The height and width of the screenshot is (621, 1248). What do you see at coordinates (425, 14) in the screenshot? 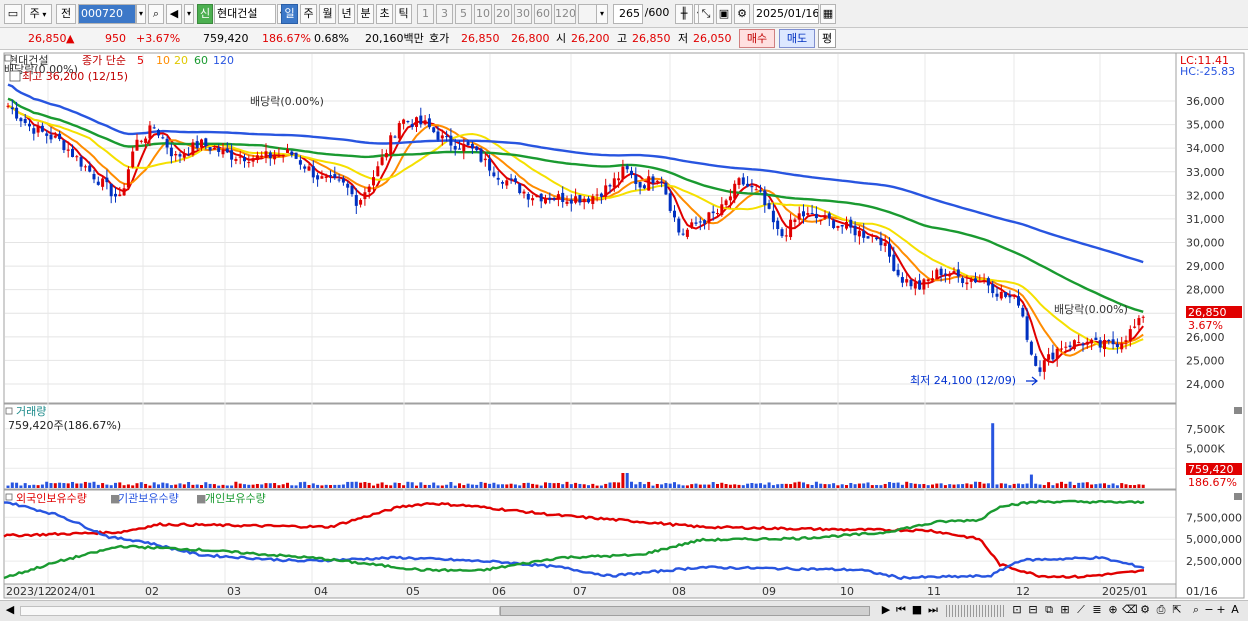
I see `preset-1: 1` at bounding box center [425, 14].